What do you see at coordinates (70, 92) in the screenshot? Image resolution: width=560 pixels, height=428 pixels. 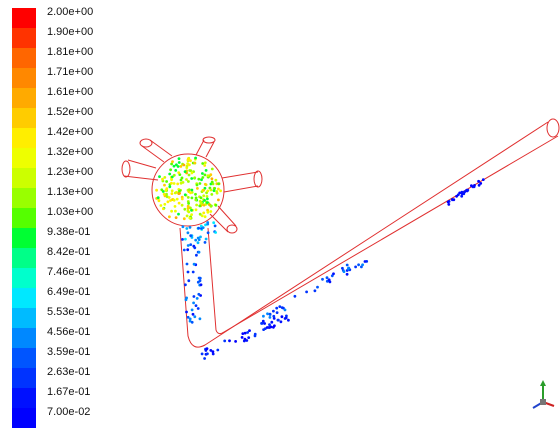 I see `legend-tick-label: 1.61e+00` at bounding box center [70, 92].